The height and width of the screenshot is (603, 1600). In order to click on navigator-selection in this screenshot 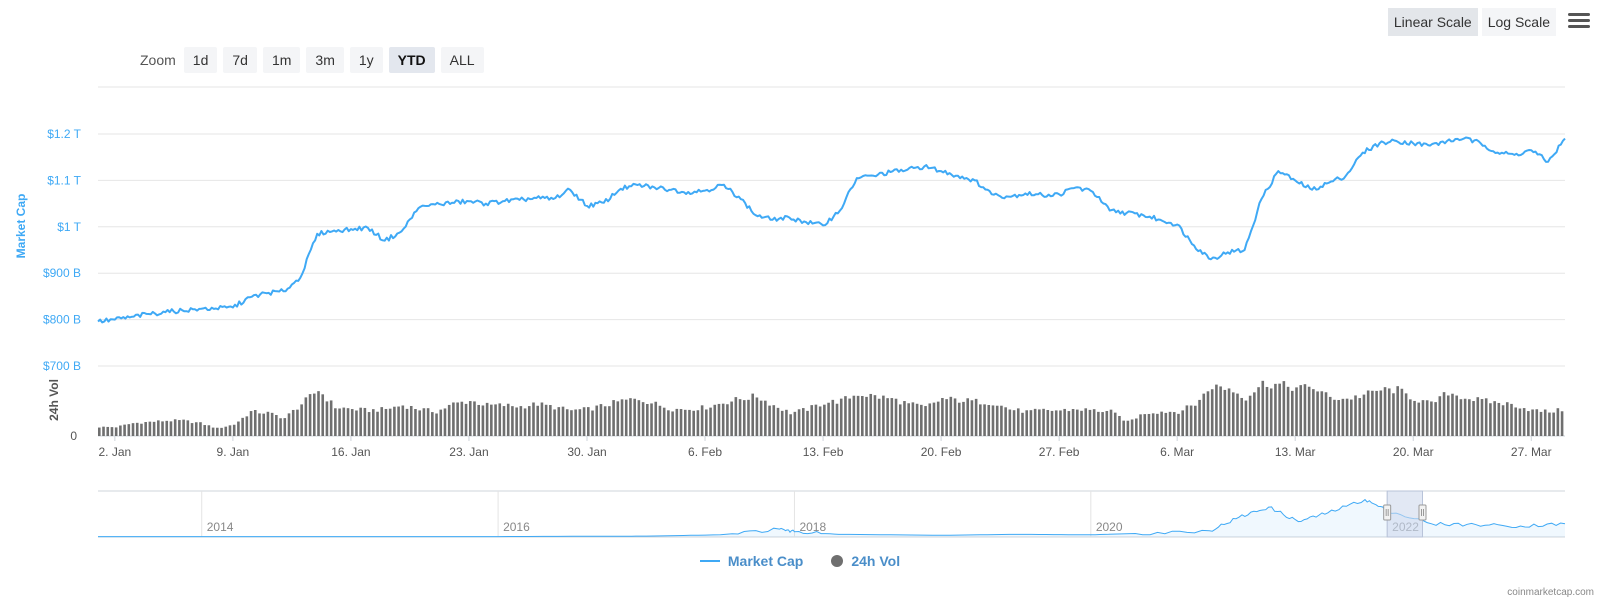, I will do `click(1405, 514)`.